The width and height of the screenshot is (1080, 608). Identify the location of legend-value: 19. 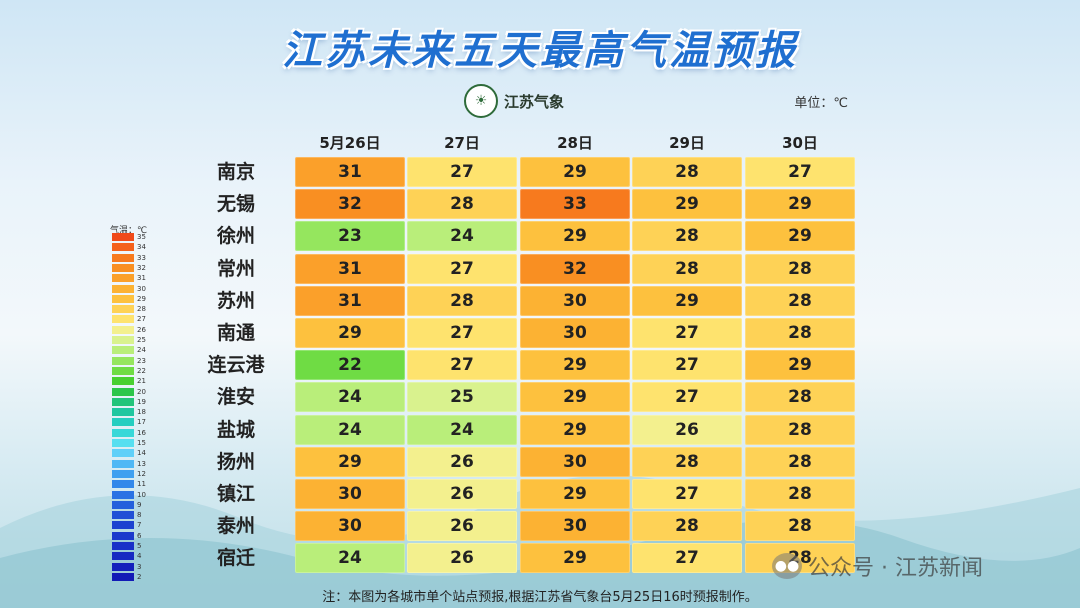
(141, 401).